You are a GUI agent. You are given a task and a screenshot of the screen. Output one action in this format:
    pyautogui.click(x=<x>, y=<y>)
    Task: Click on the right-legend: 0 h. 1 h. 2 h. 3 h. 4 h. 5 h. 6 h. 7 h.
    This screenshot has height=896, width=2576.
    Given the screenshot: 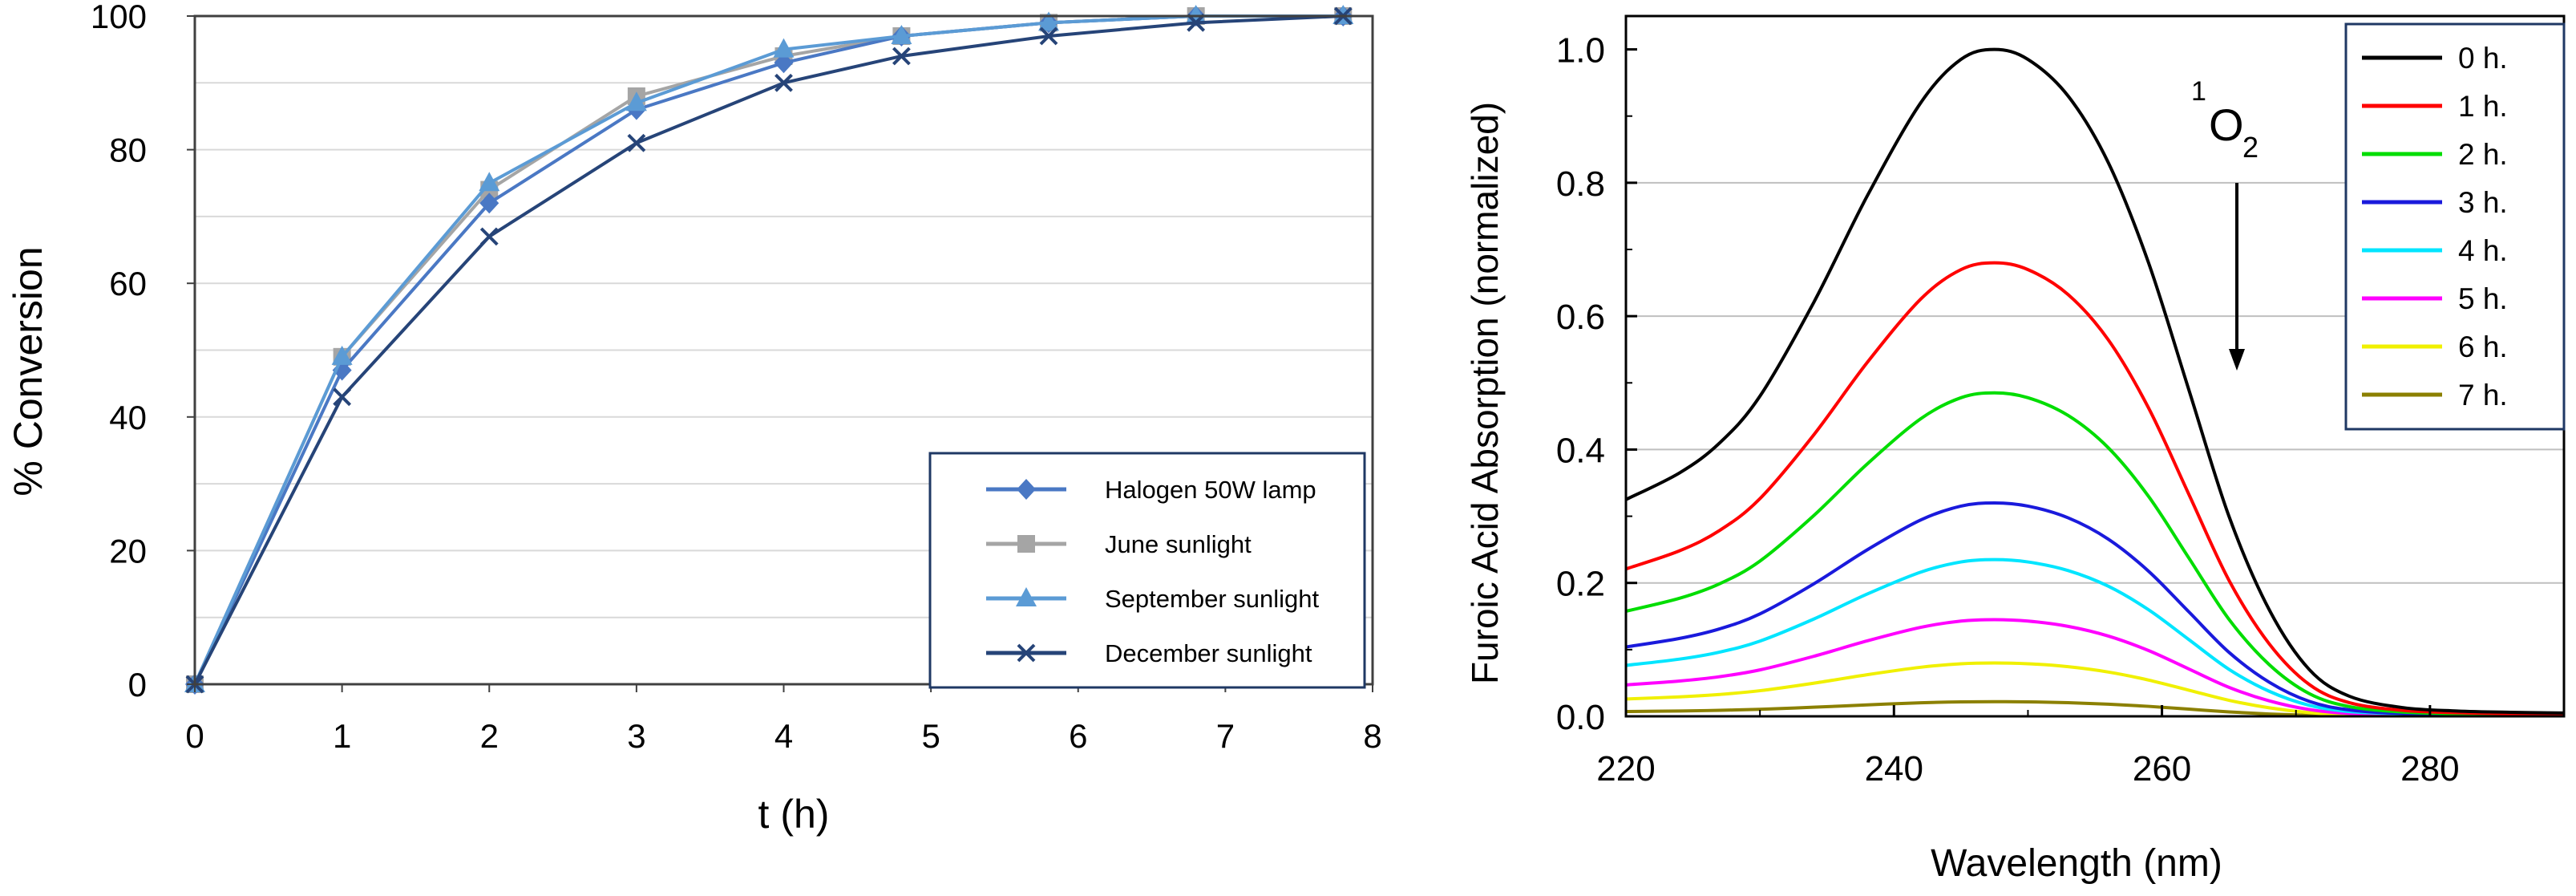 What is the action you would take?
    pyautogui.click(x=2455, y=226)
    